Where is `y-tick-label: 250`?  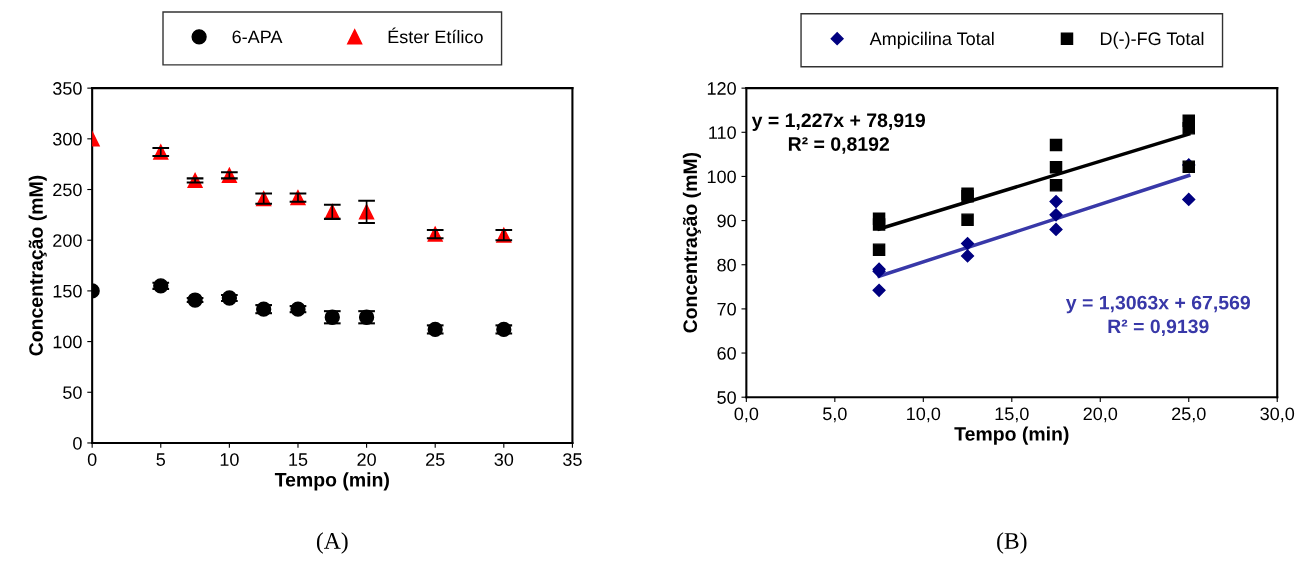
y-tick-label: 250 is located at coordinates (67, 190).